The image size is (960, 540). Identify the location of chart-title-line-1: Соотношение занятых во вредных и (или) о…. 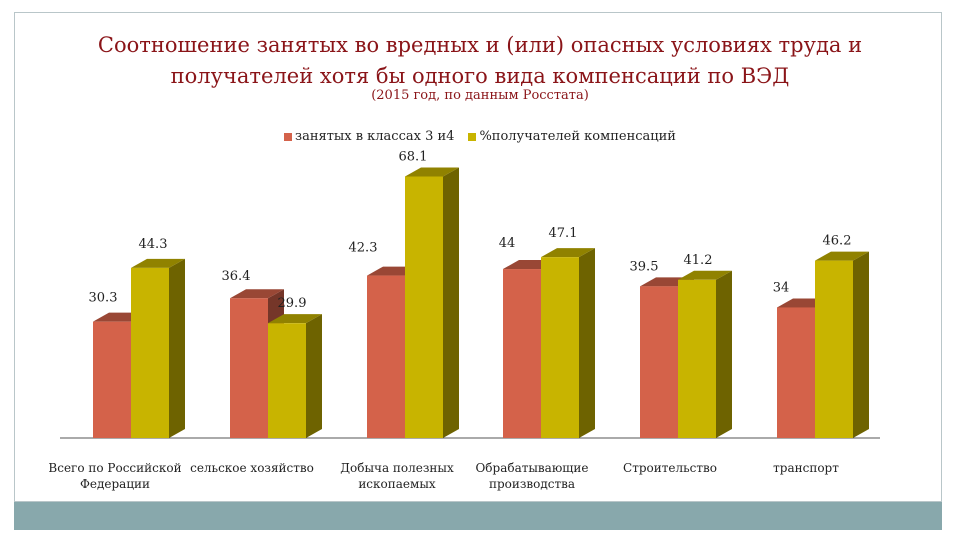
(480, 45).